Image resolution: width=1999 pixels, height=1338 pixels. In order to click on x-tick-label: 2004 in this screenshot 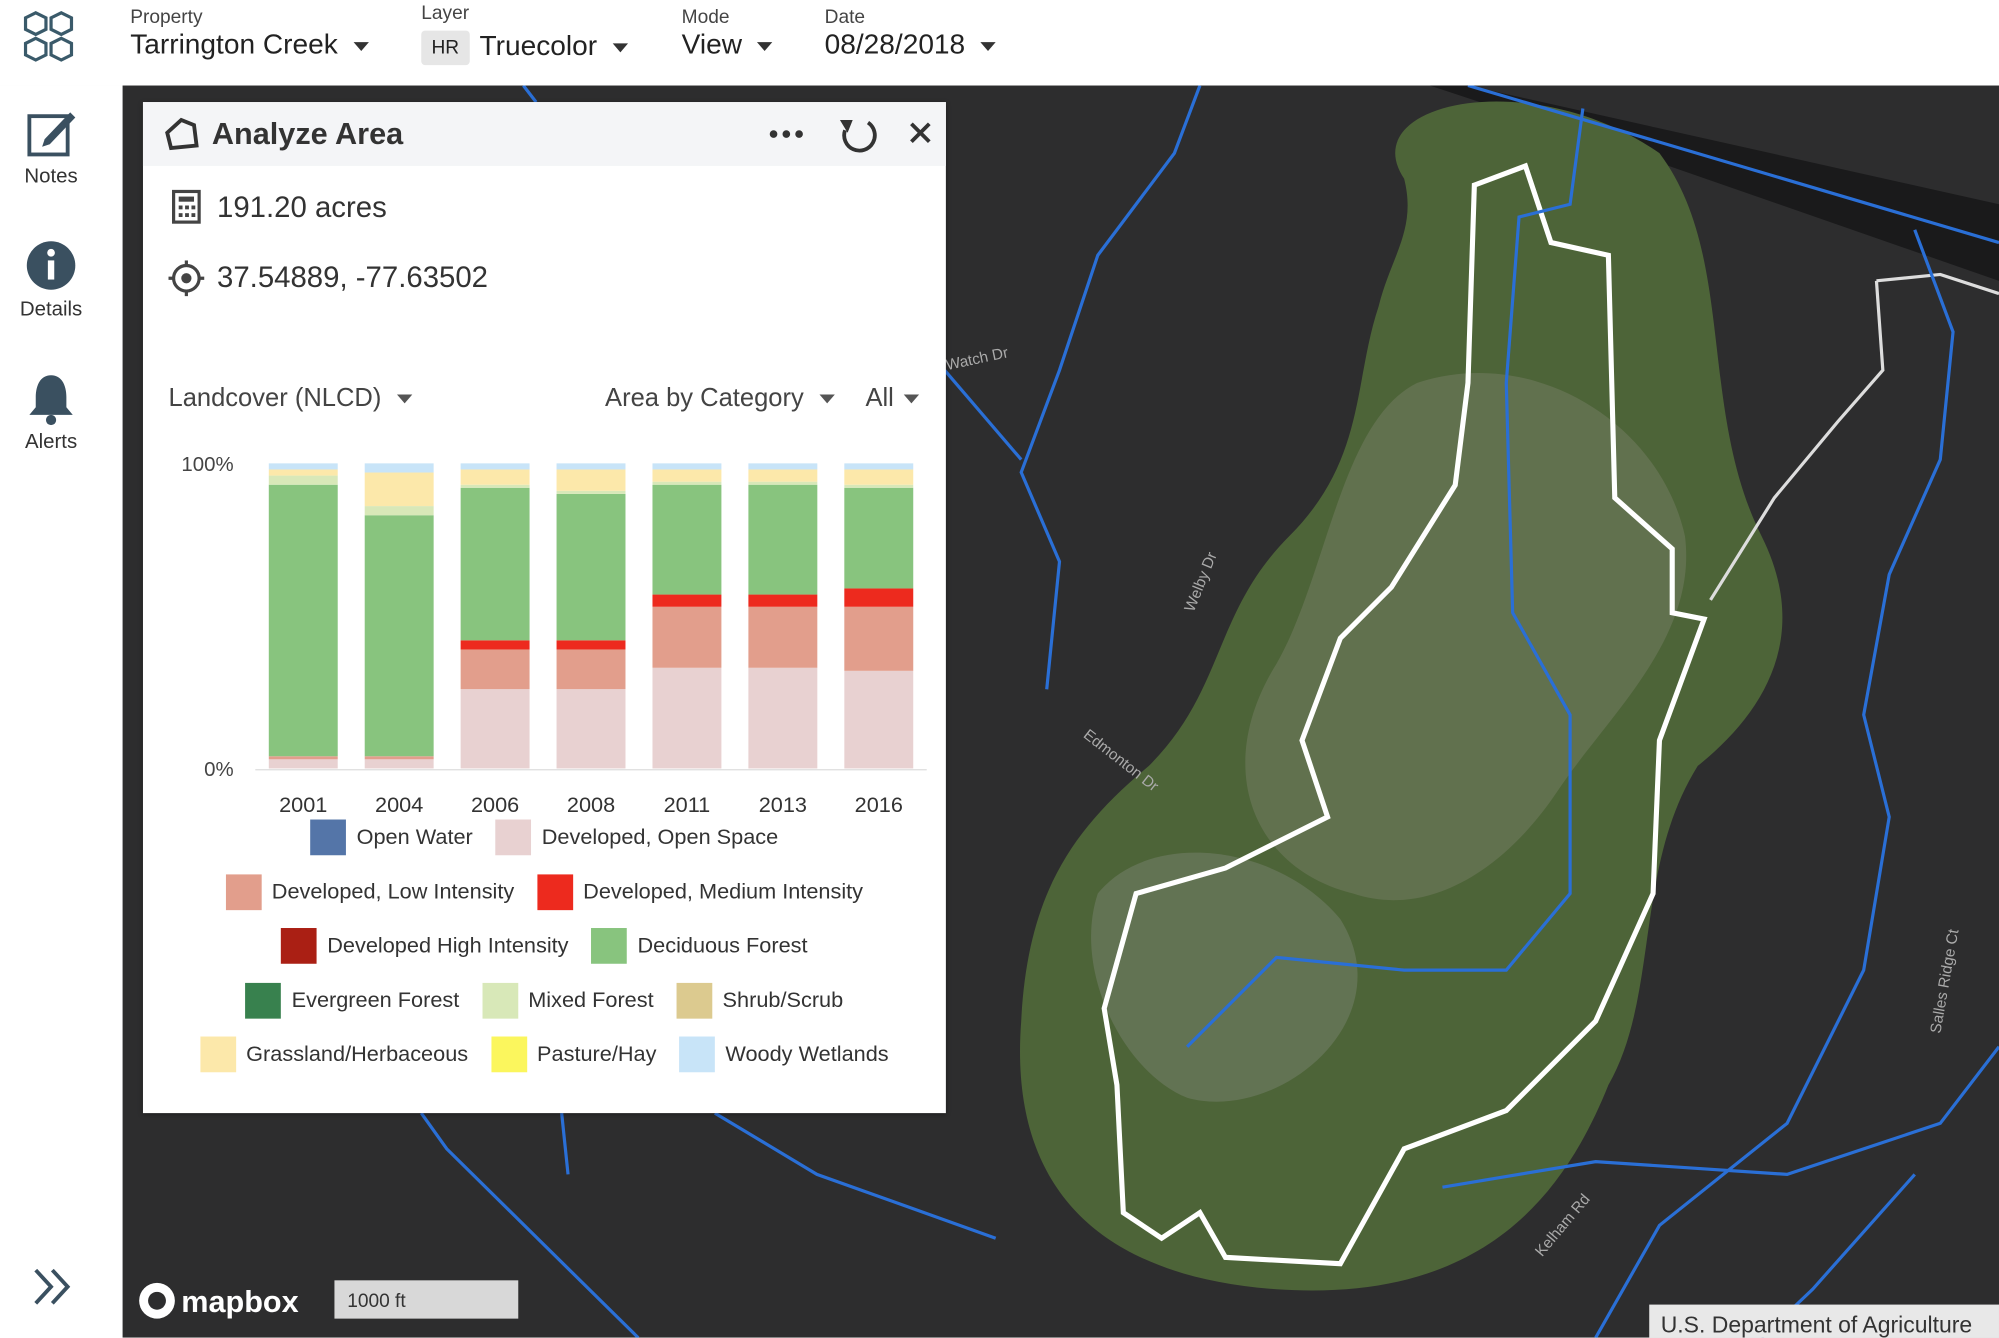, I will do `click(399, 804)`.